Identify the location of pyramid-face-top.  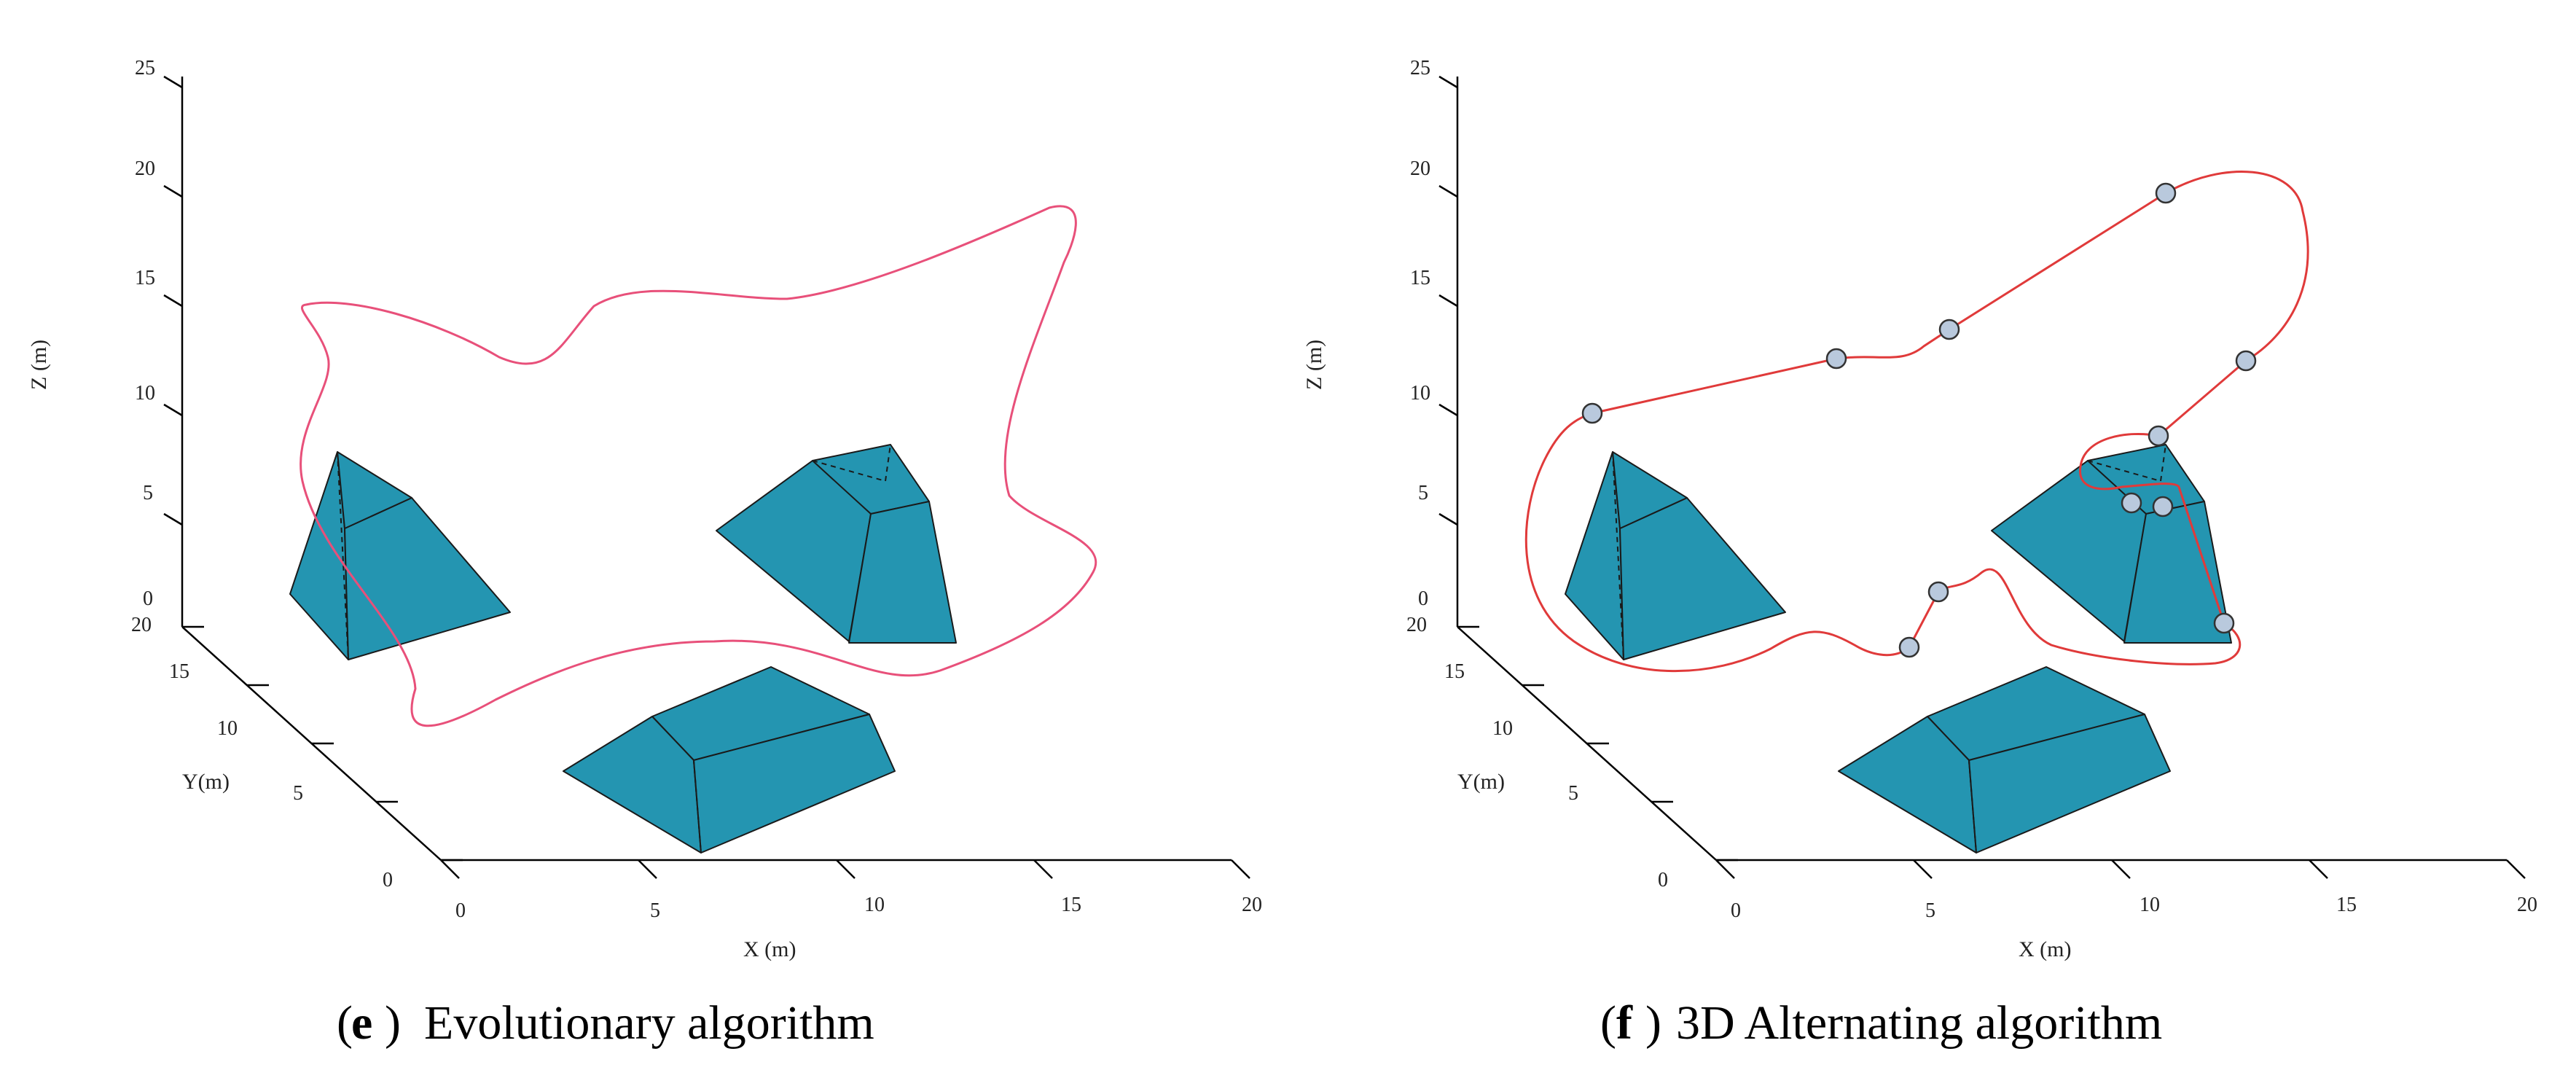
(374, 490).